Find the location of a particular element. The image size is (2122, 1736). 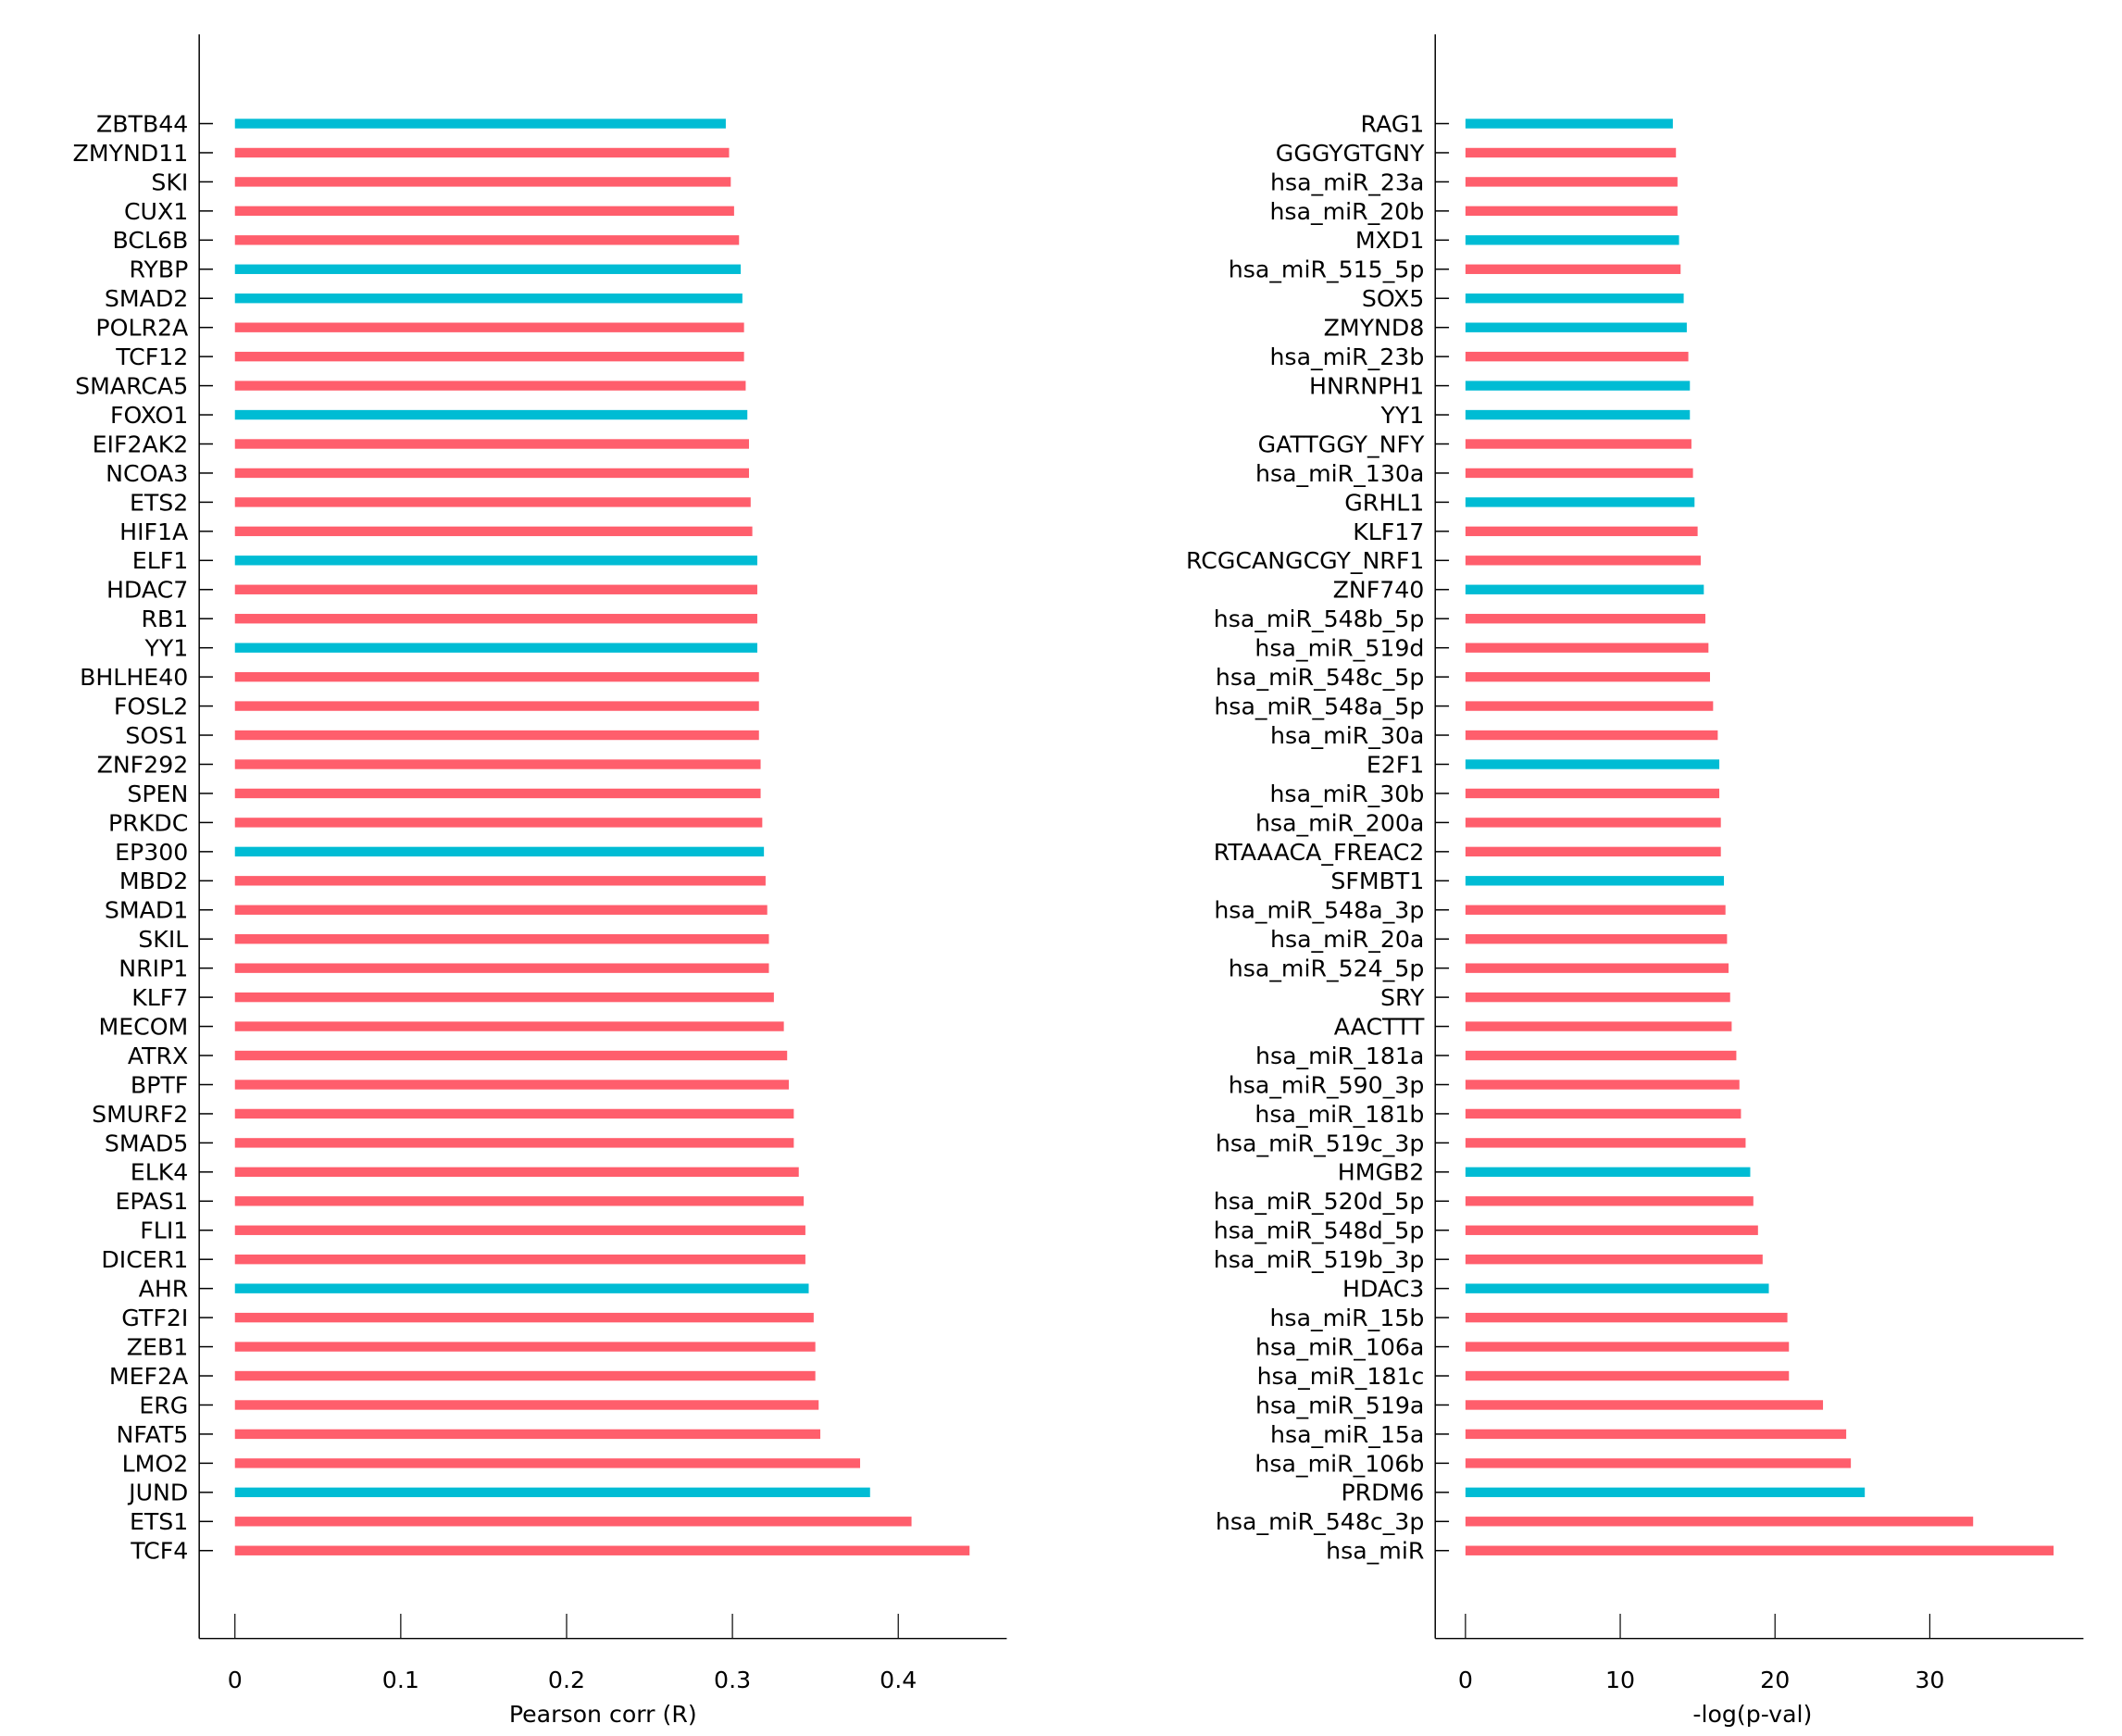

category-label: SMAD2 is located at coordinates (146, 298).